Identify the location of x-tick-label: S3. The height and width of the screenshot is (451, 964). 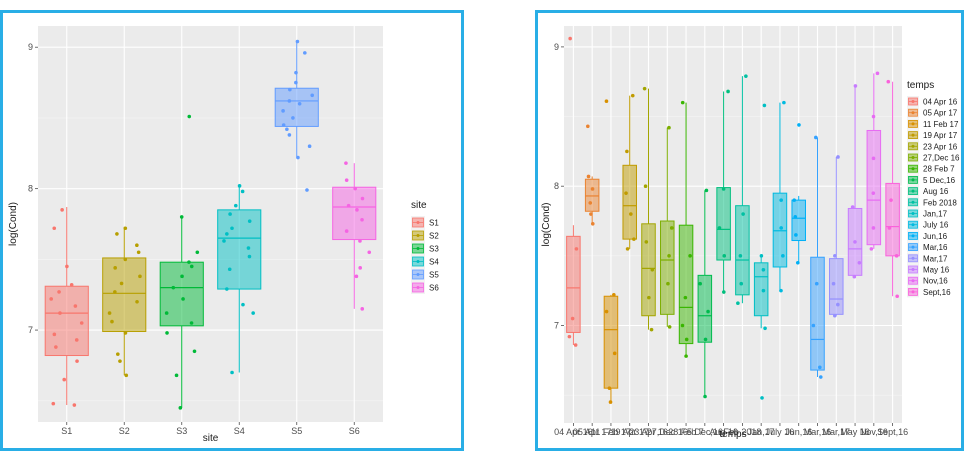
(181, 431).